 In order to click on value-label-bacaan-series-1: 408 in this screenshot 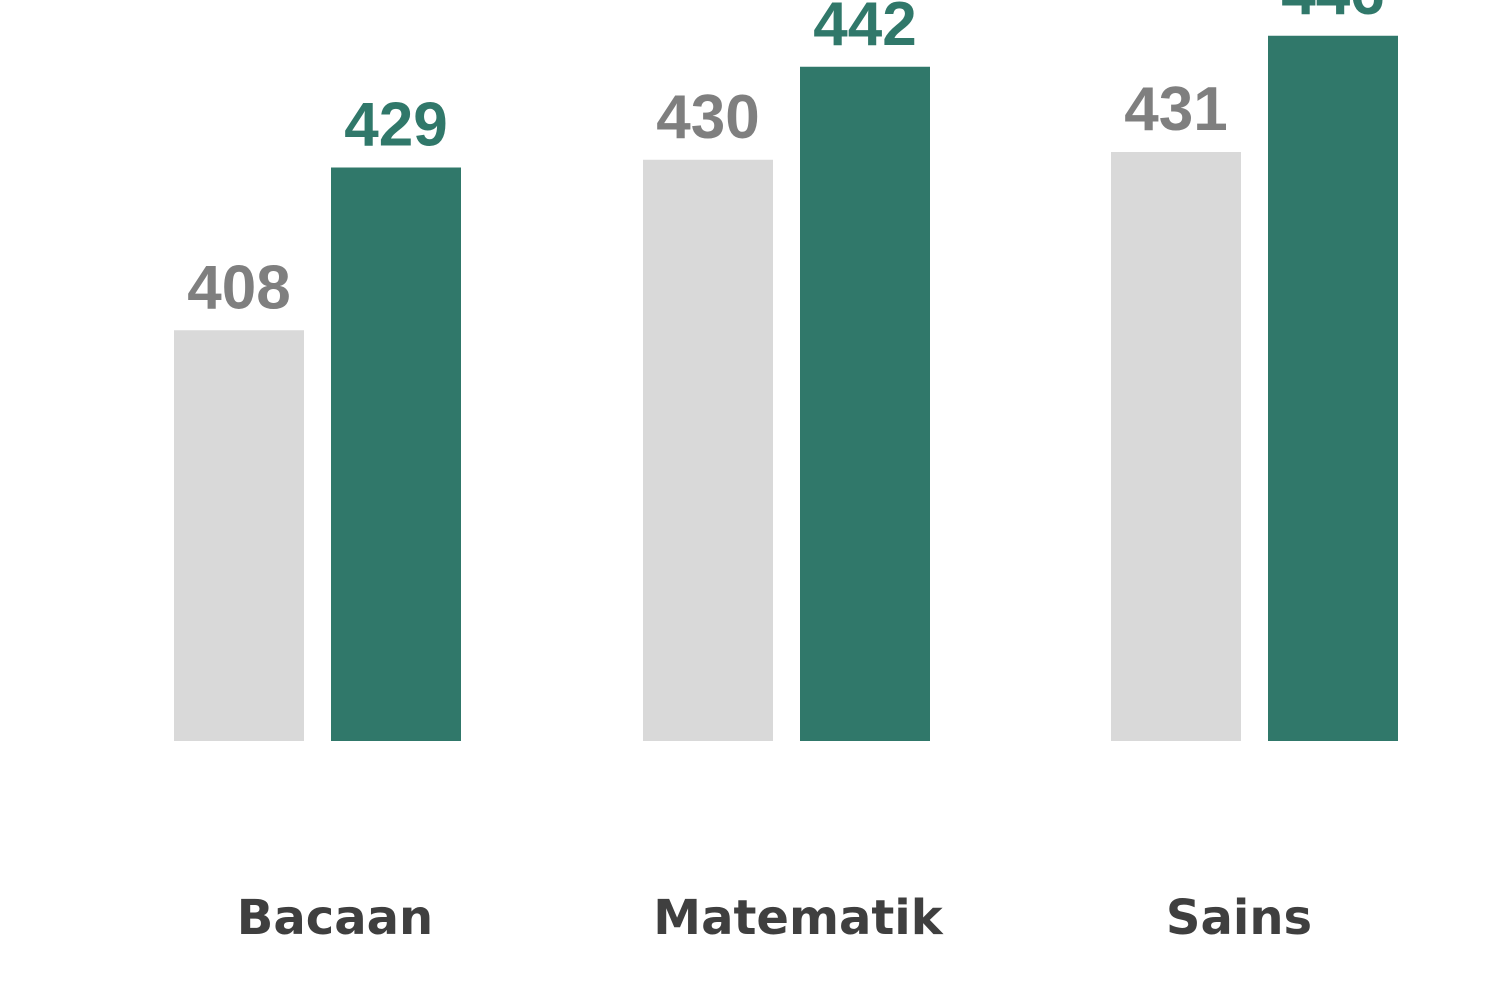, I will do `click(238, 287)`.